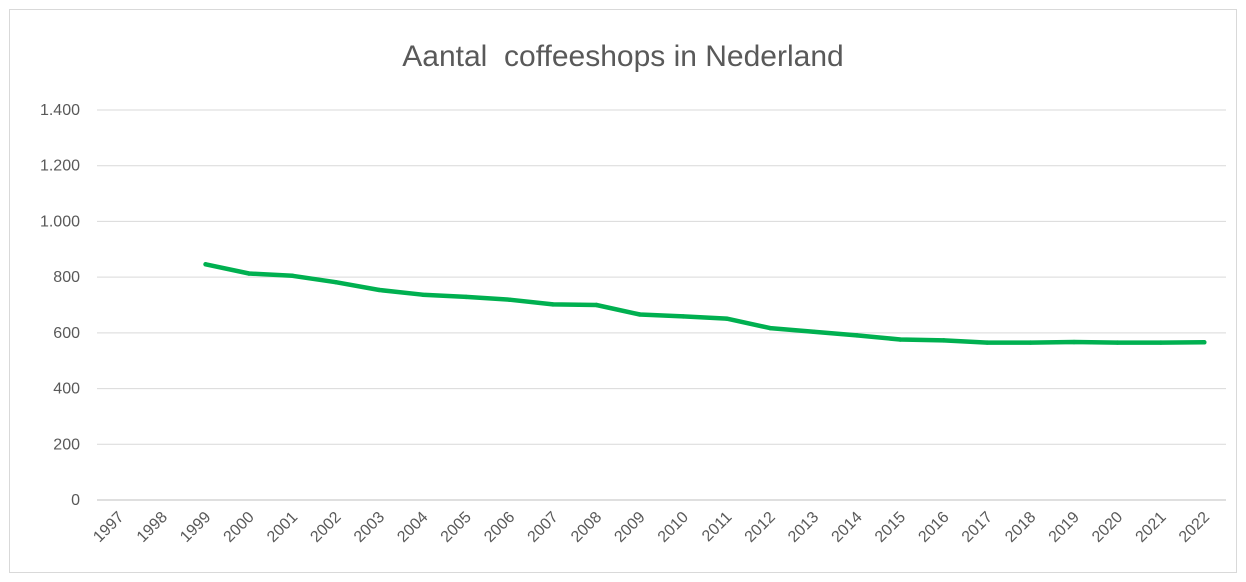  I want to click on series-line, so click(705, 303).